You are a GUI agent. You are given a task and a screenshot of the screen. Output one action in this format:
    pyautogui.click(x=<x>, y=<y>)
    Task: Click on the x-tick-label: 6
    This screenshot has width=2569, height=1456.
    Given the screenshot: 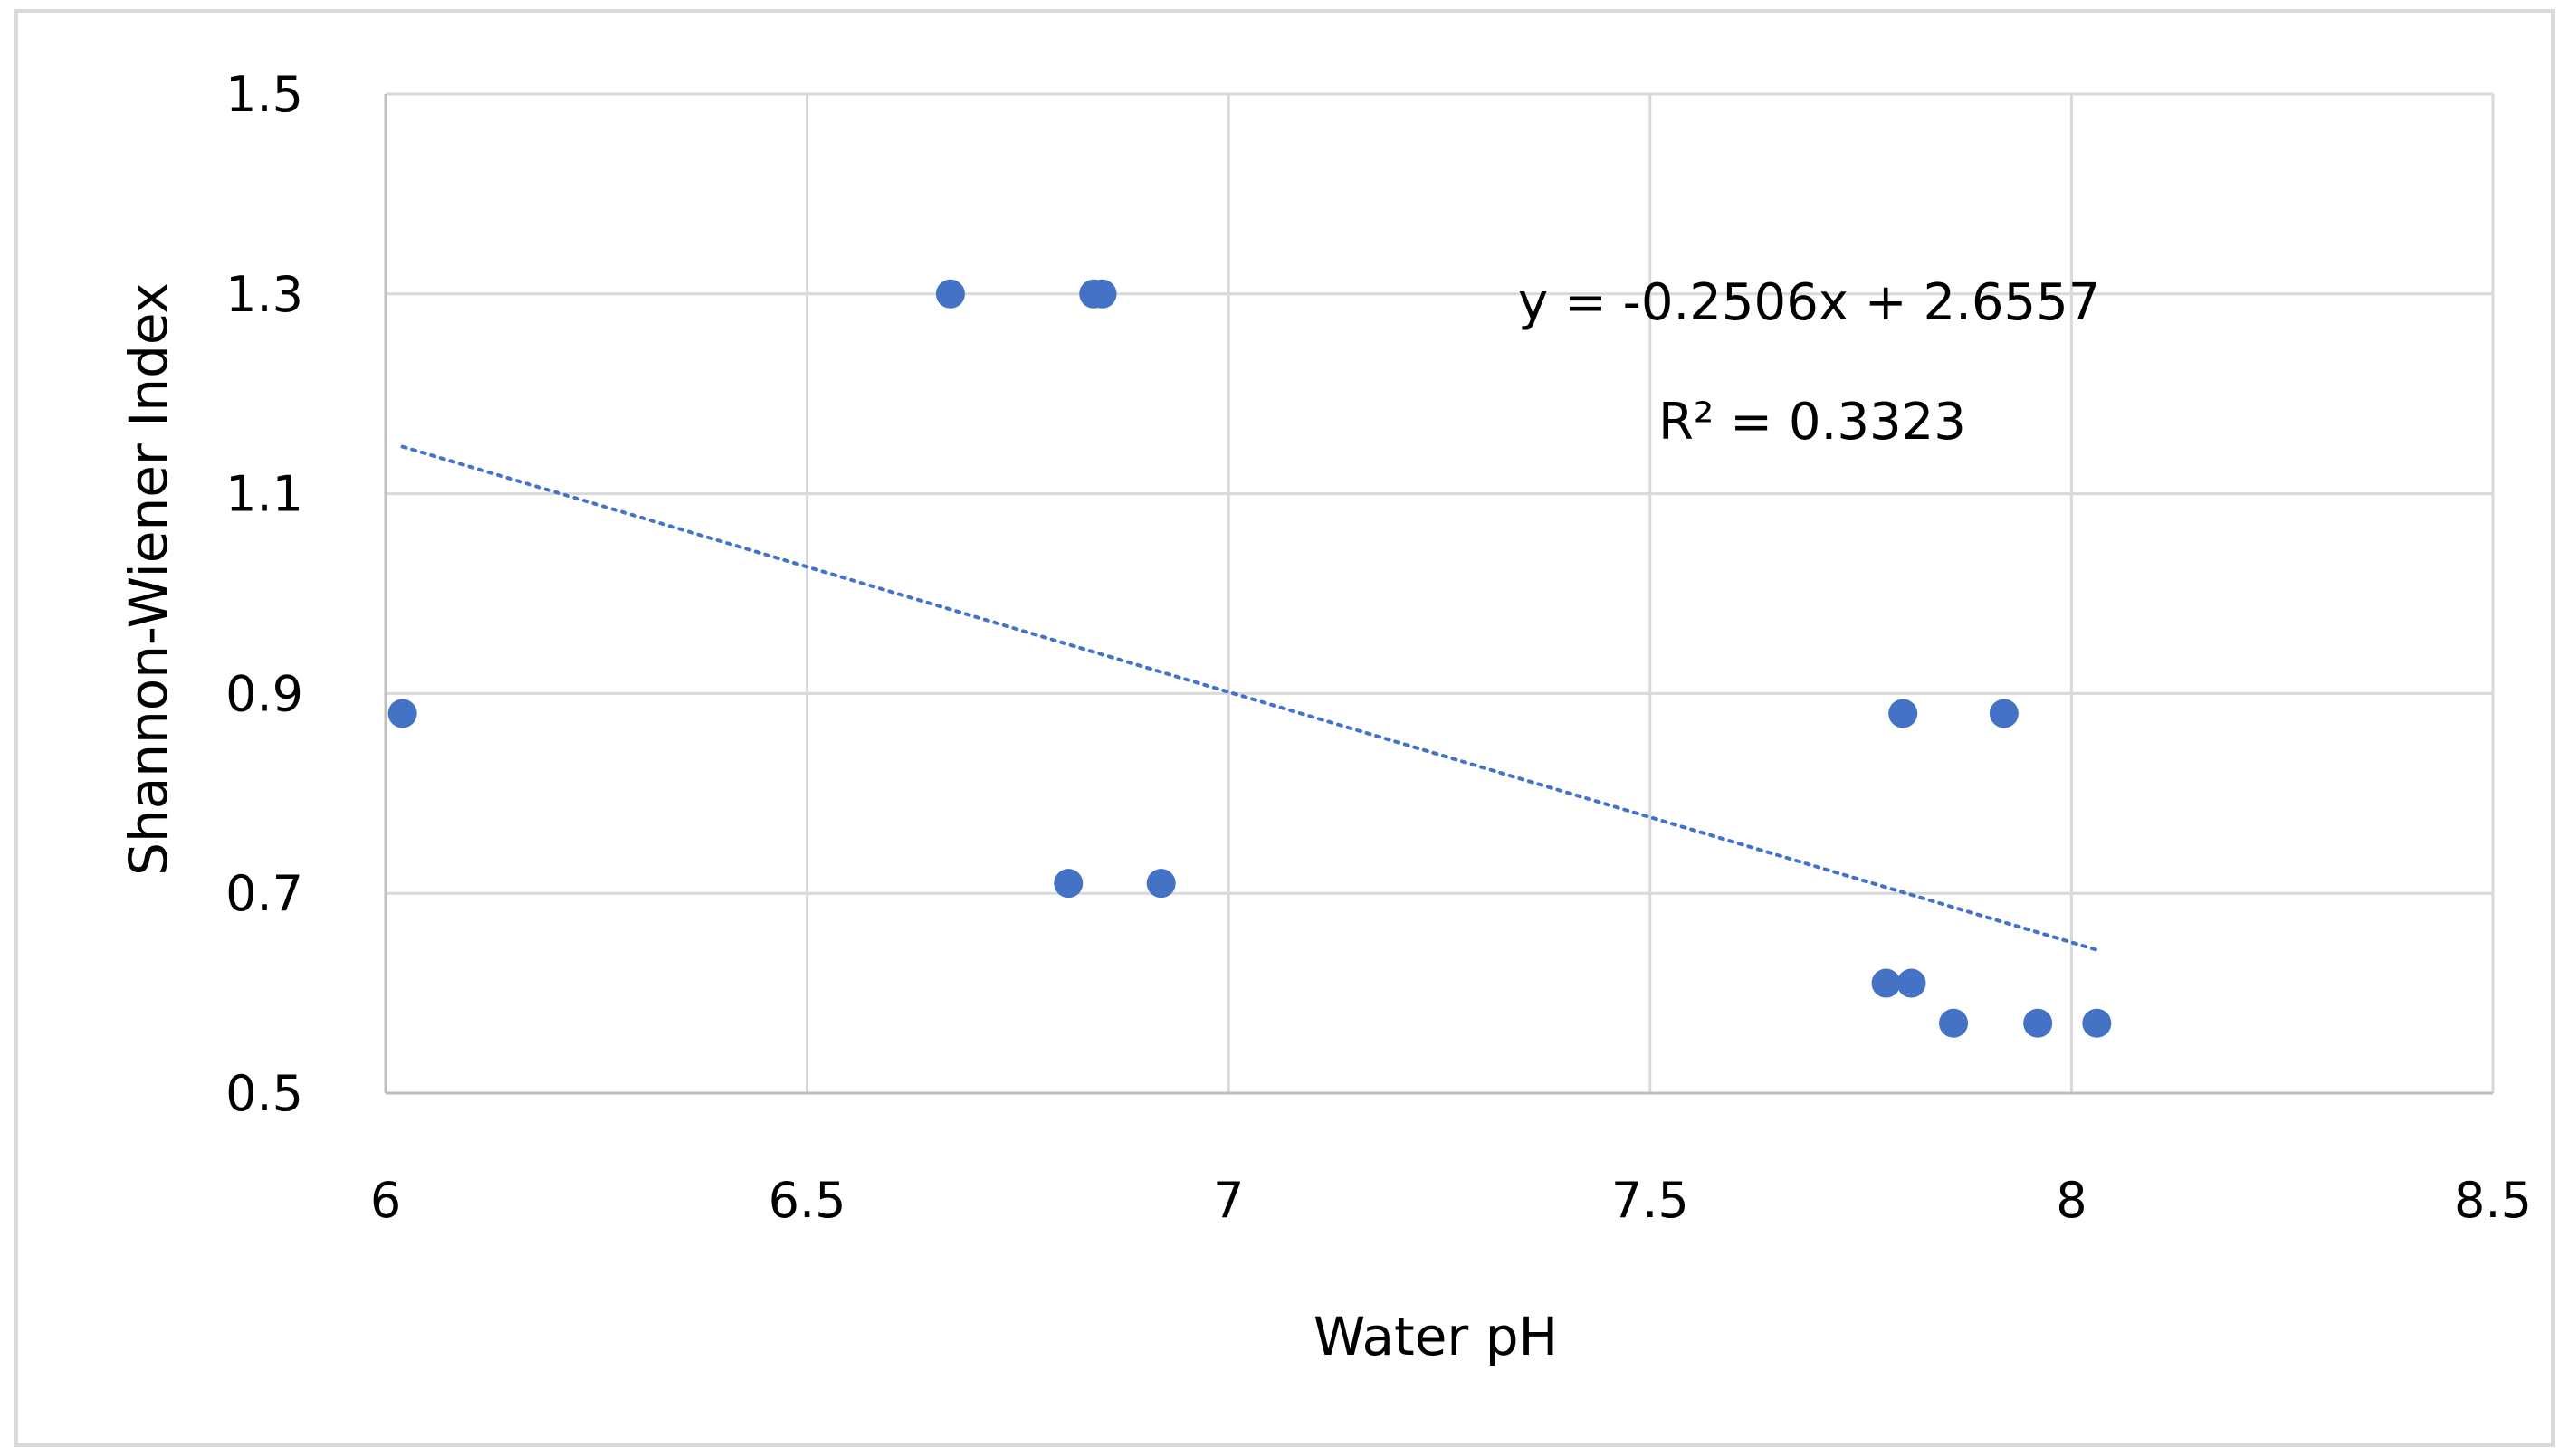 What is the action you would take?
    pyautogui.click(x=385, y=1201)
    